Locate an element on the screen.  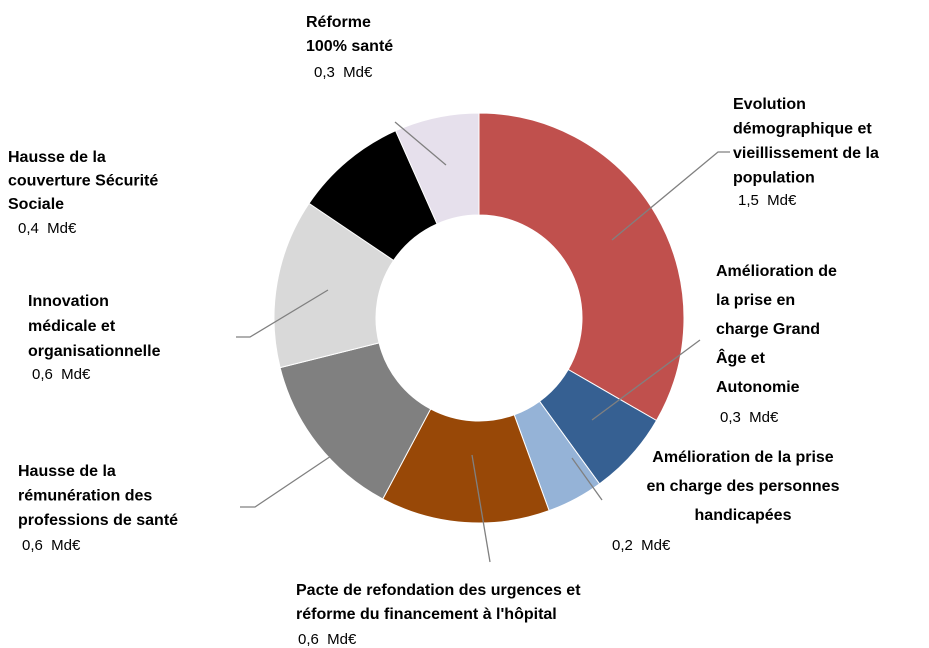
donut-slice is located at coordinates (581, 267).